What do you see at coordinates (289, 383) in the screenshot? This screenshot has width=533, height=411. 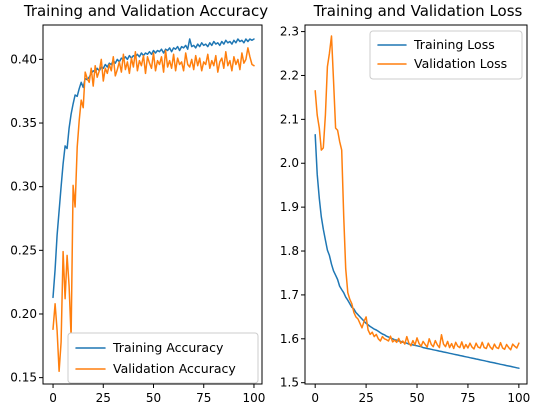 I see `loss-y-tick-label: 1.5` at bounding box center [289, 383].